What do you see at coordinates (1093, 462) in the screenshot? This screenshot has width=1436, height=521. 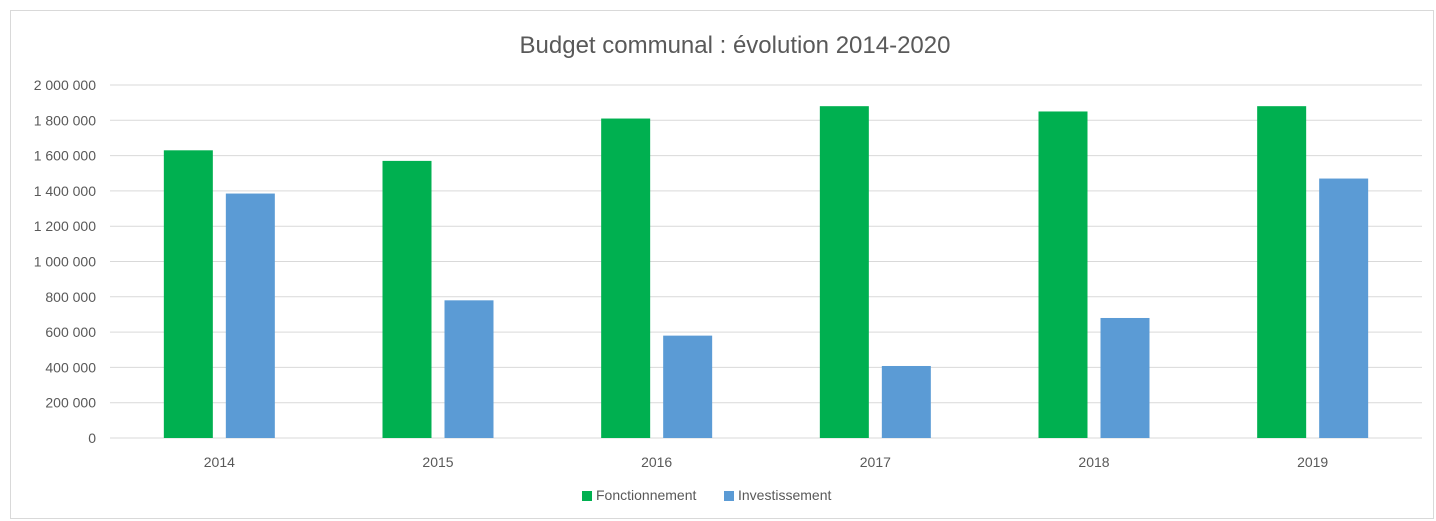 I see `x-tick-label: 2018` at bounding box center [1093, 462].